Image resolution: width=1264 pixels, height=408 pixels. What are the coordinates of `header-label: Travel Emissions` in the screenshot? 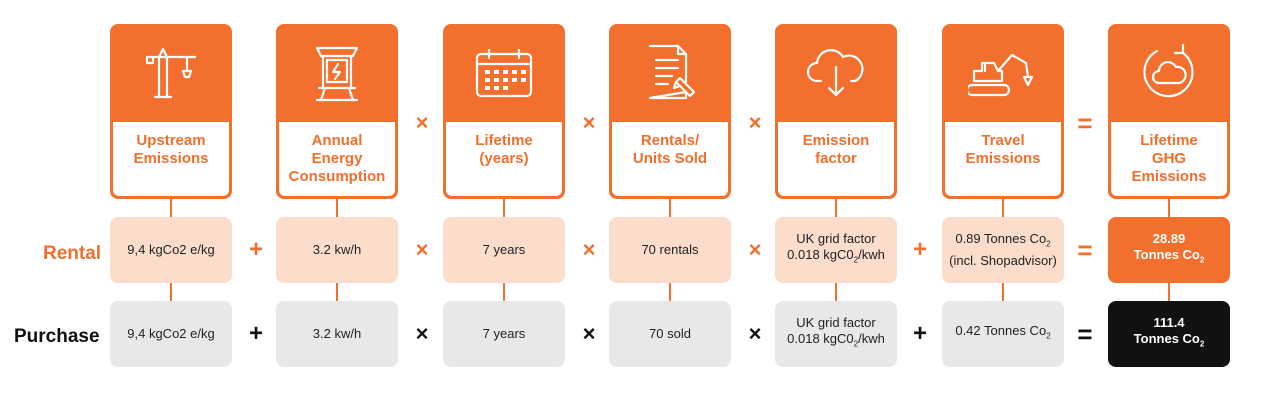 It's located at (1003, 159).